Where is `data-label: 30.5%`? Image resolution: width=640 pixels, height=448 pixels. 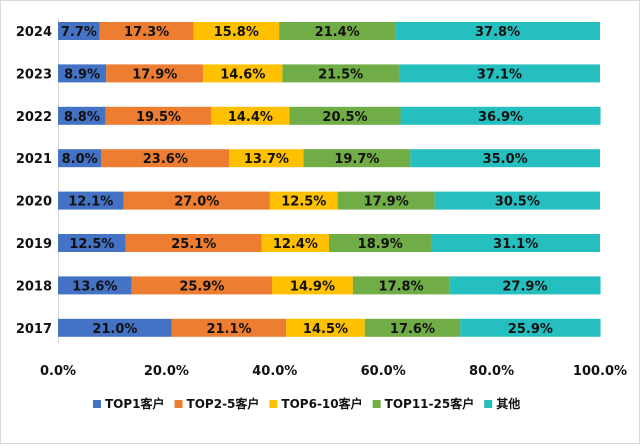
data-label: 30.5% is located at coordinates (517, 202).